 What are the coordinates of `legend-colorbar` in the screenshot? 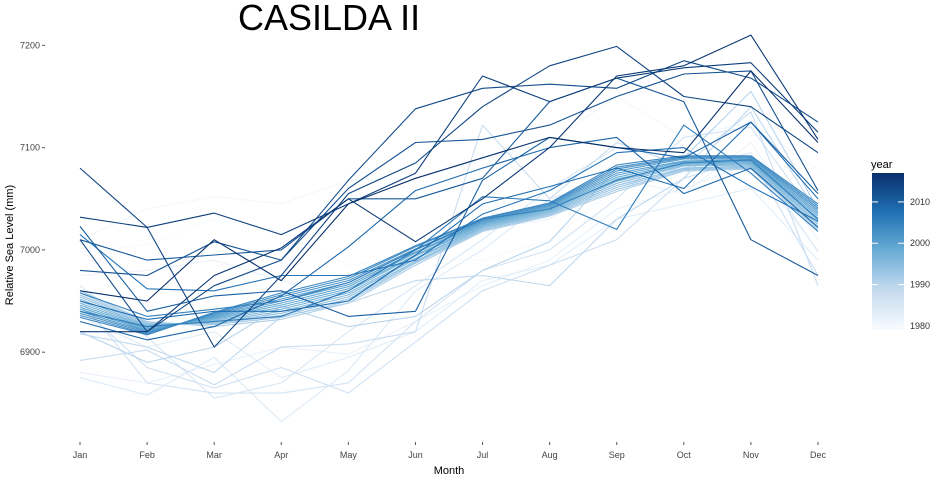 It's located at (888, 251).